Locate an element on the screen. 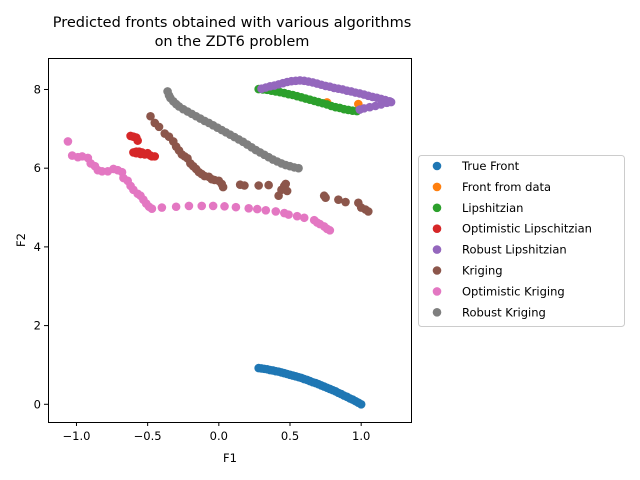  legend-box is located at coordinates (521, 241).